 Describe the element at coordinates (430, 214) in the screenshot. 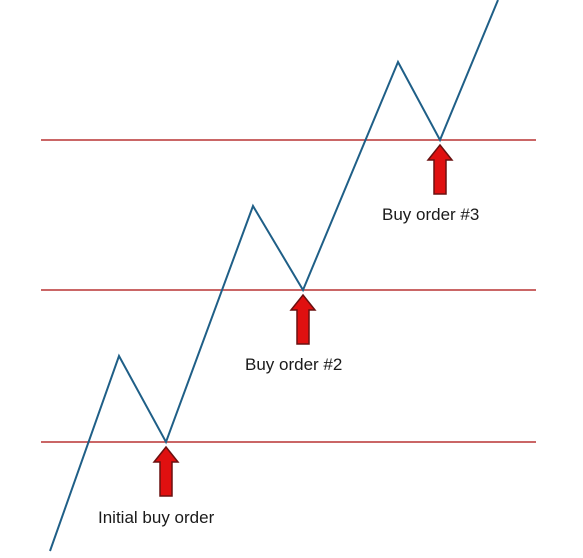

I see `buy-order-3-label: Buy order #3` at that location.